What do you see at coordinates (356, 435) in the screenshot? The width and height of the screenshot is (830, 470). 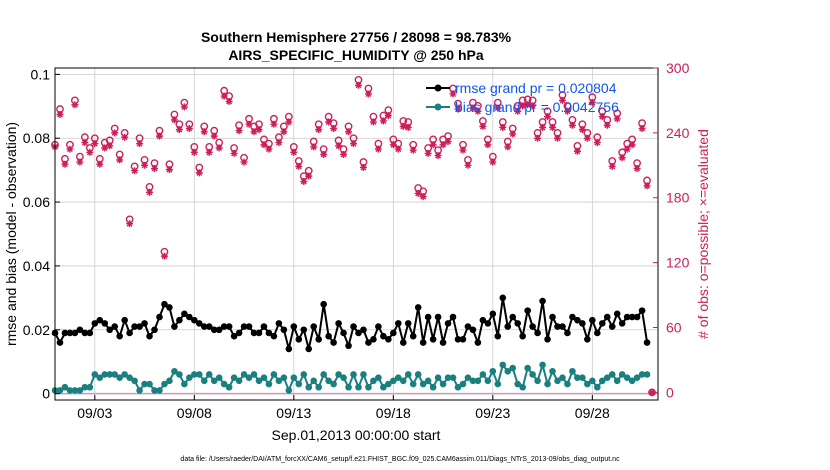 I see `x-axis-label: Sep.01,2013 00:00:00 start` at bounding box center [356, 435].